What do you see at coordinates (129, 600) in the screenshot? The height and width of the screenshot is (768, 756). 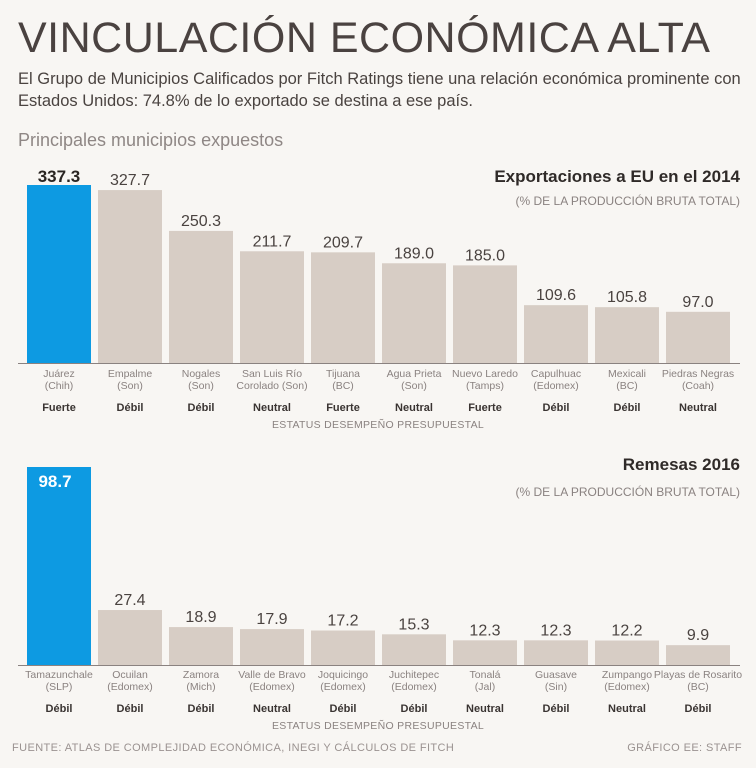 I see `chart2-value-label: 27.4` at bounding box center [129, 600].